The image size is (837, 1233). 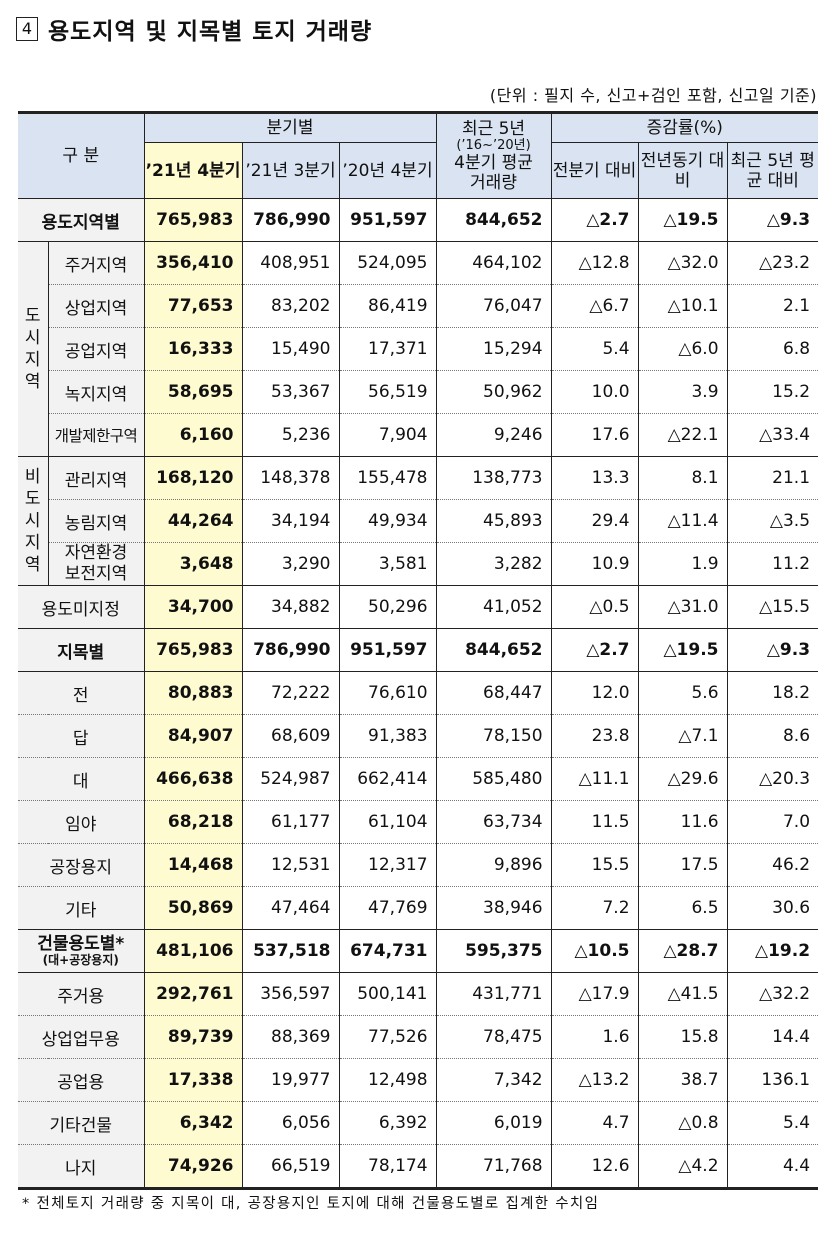 I want to click on value-cell: 66,519, so click(x=291, y=1167).